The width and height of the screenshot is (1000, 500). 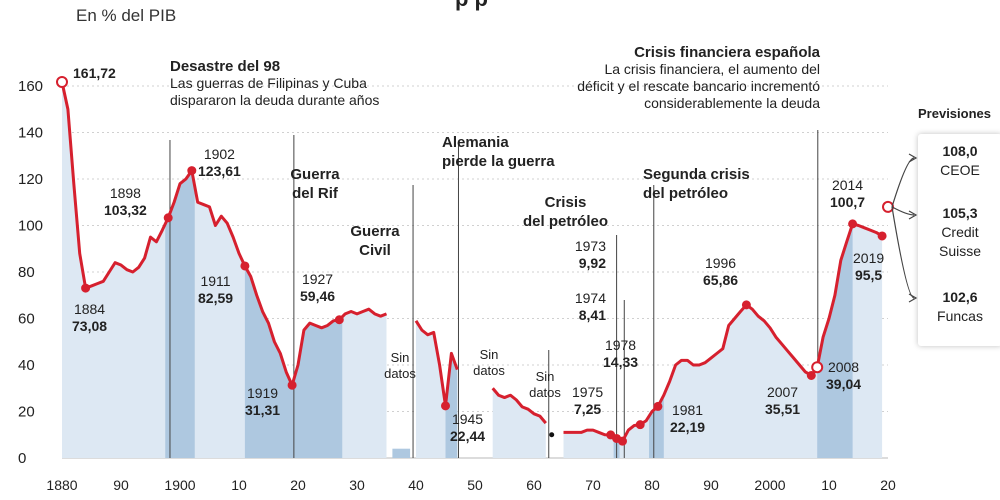 I want to click on x-tick-label: 40, so click(x=416, y=485).